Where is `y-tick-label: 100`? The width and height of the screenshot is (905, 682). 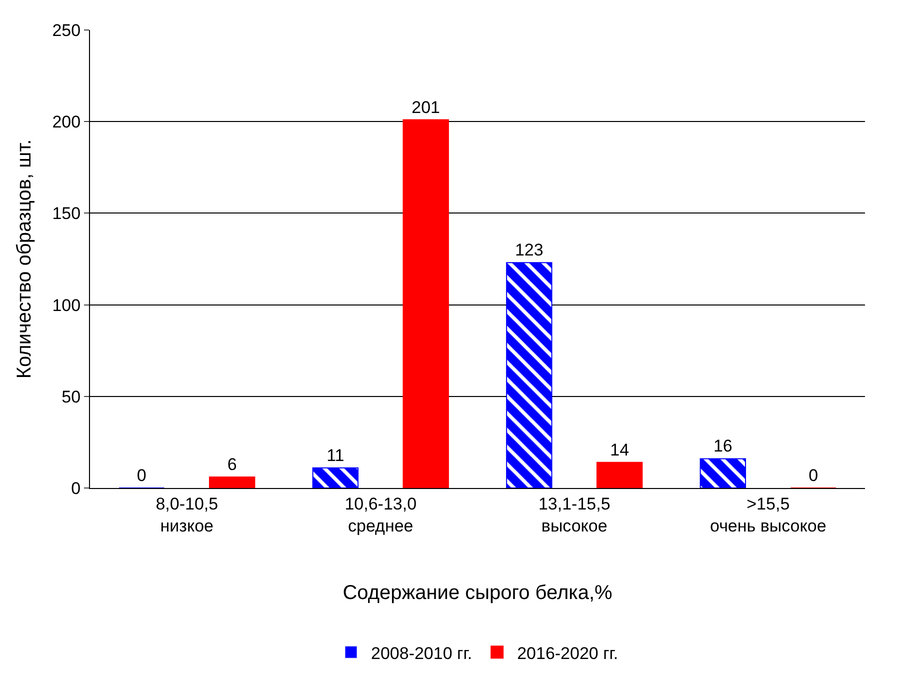
y-tick-label: 100 is located at coordinates (66, 305).